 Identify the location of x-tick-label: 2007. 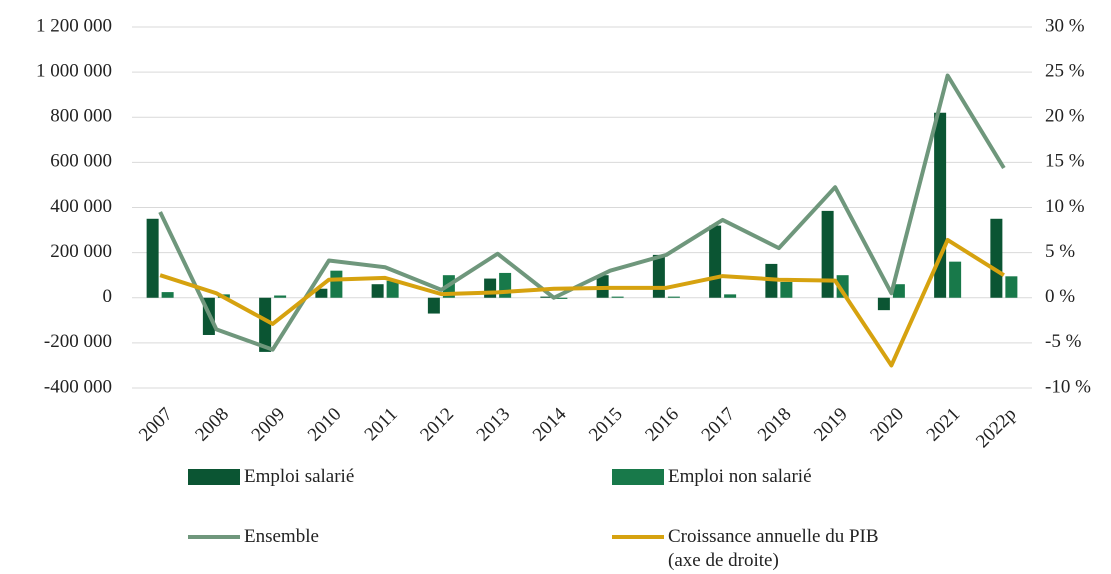
(156, 425).